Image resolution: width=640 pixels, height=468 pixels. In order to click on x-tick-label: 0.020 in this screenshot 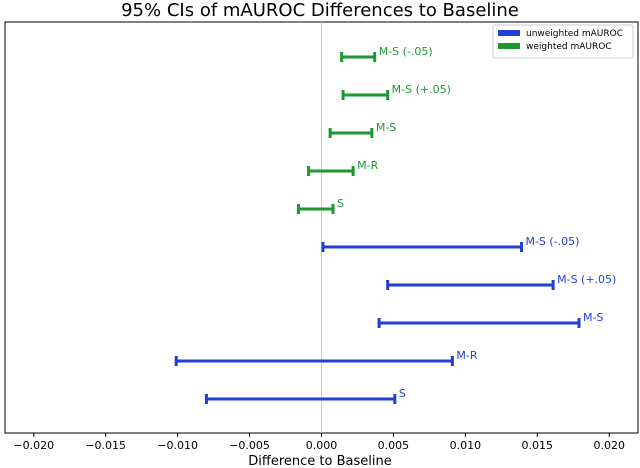, I will do `click(609, 445)`.